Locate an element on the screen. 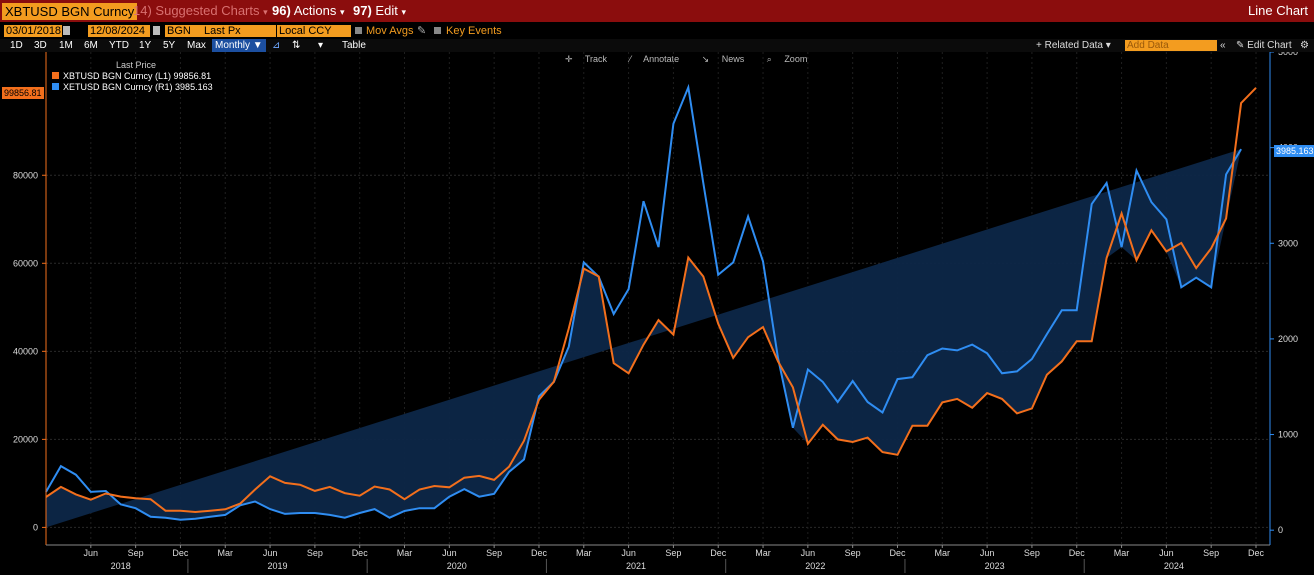 The height and width of the screenshot is (575, 1314). left-axis-ticks: 0 20000 40000 60000 80000 is located at coordinates (29, 351).